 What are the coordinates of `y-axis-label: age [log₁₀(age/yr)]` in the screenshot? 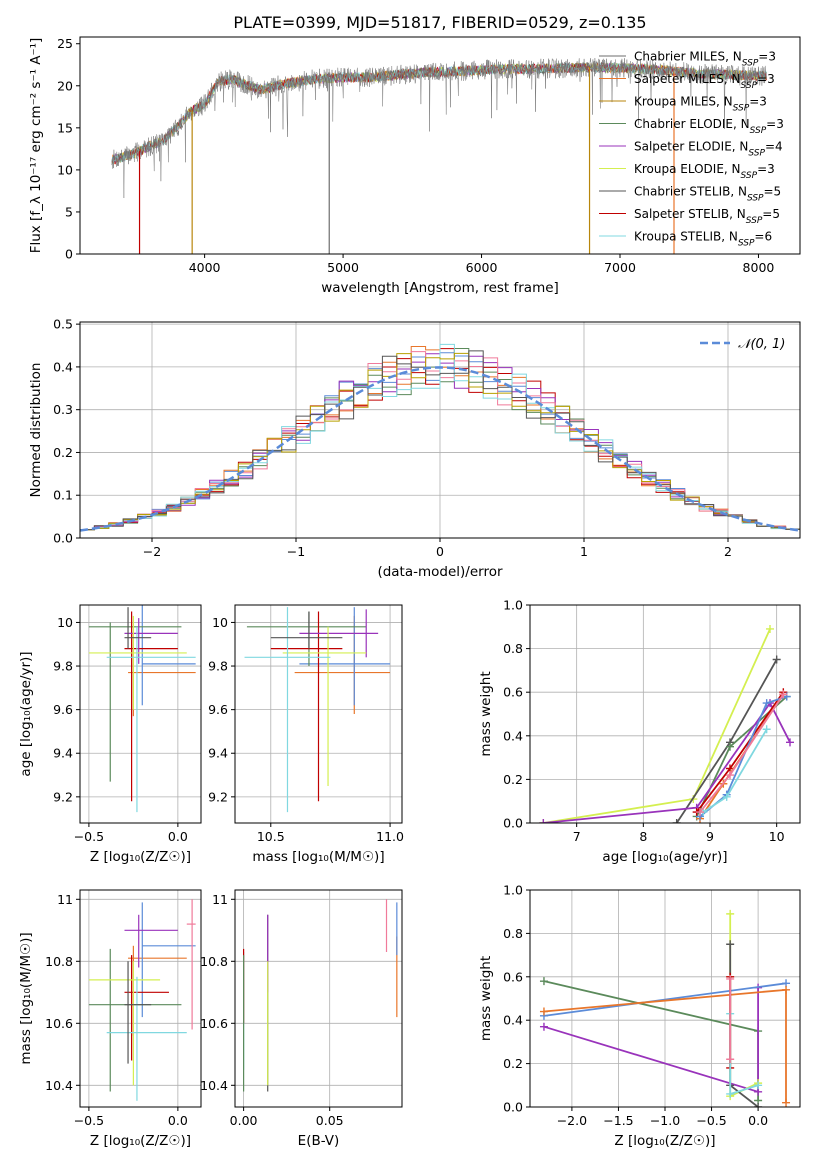 It's located at (26, 713).